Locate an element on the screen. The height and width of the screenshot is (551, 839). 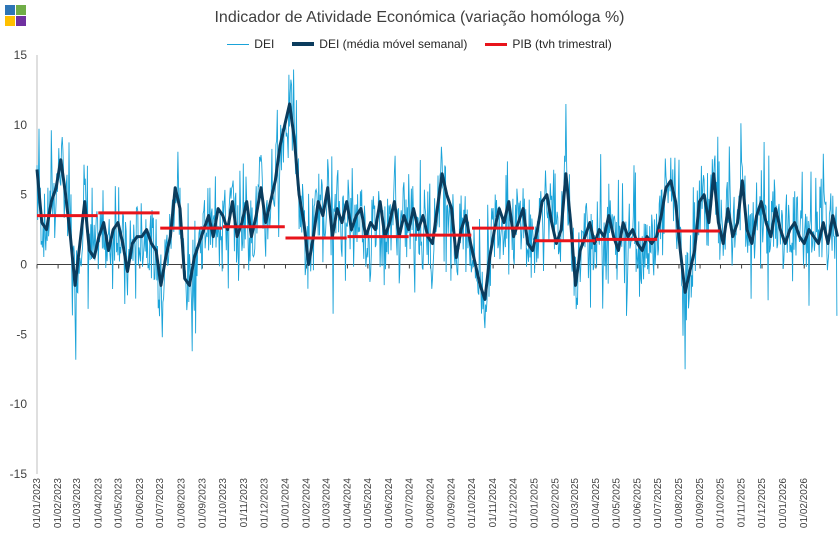
y-tick-label: -10 is located at coordinates (19, 404).